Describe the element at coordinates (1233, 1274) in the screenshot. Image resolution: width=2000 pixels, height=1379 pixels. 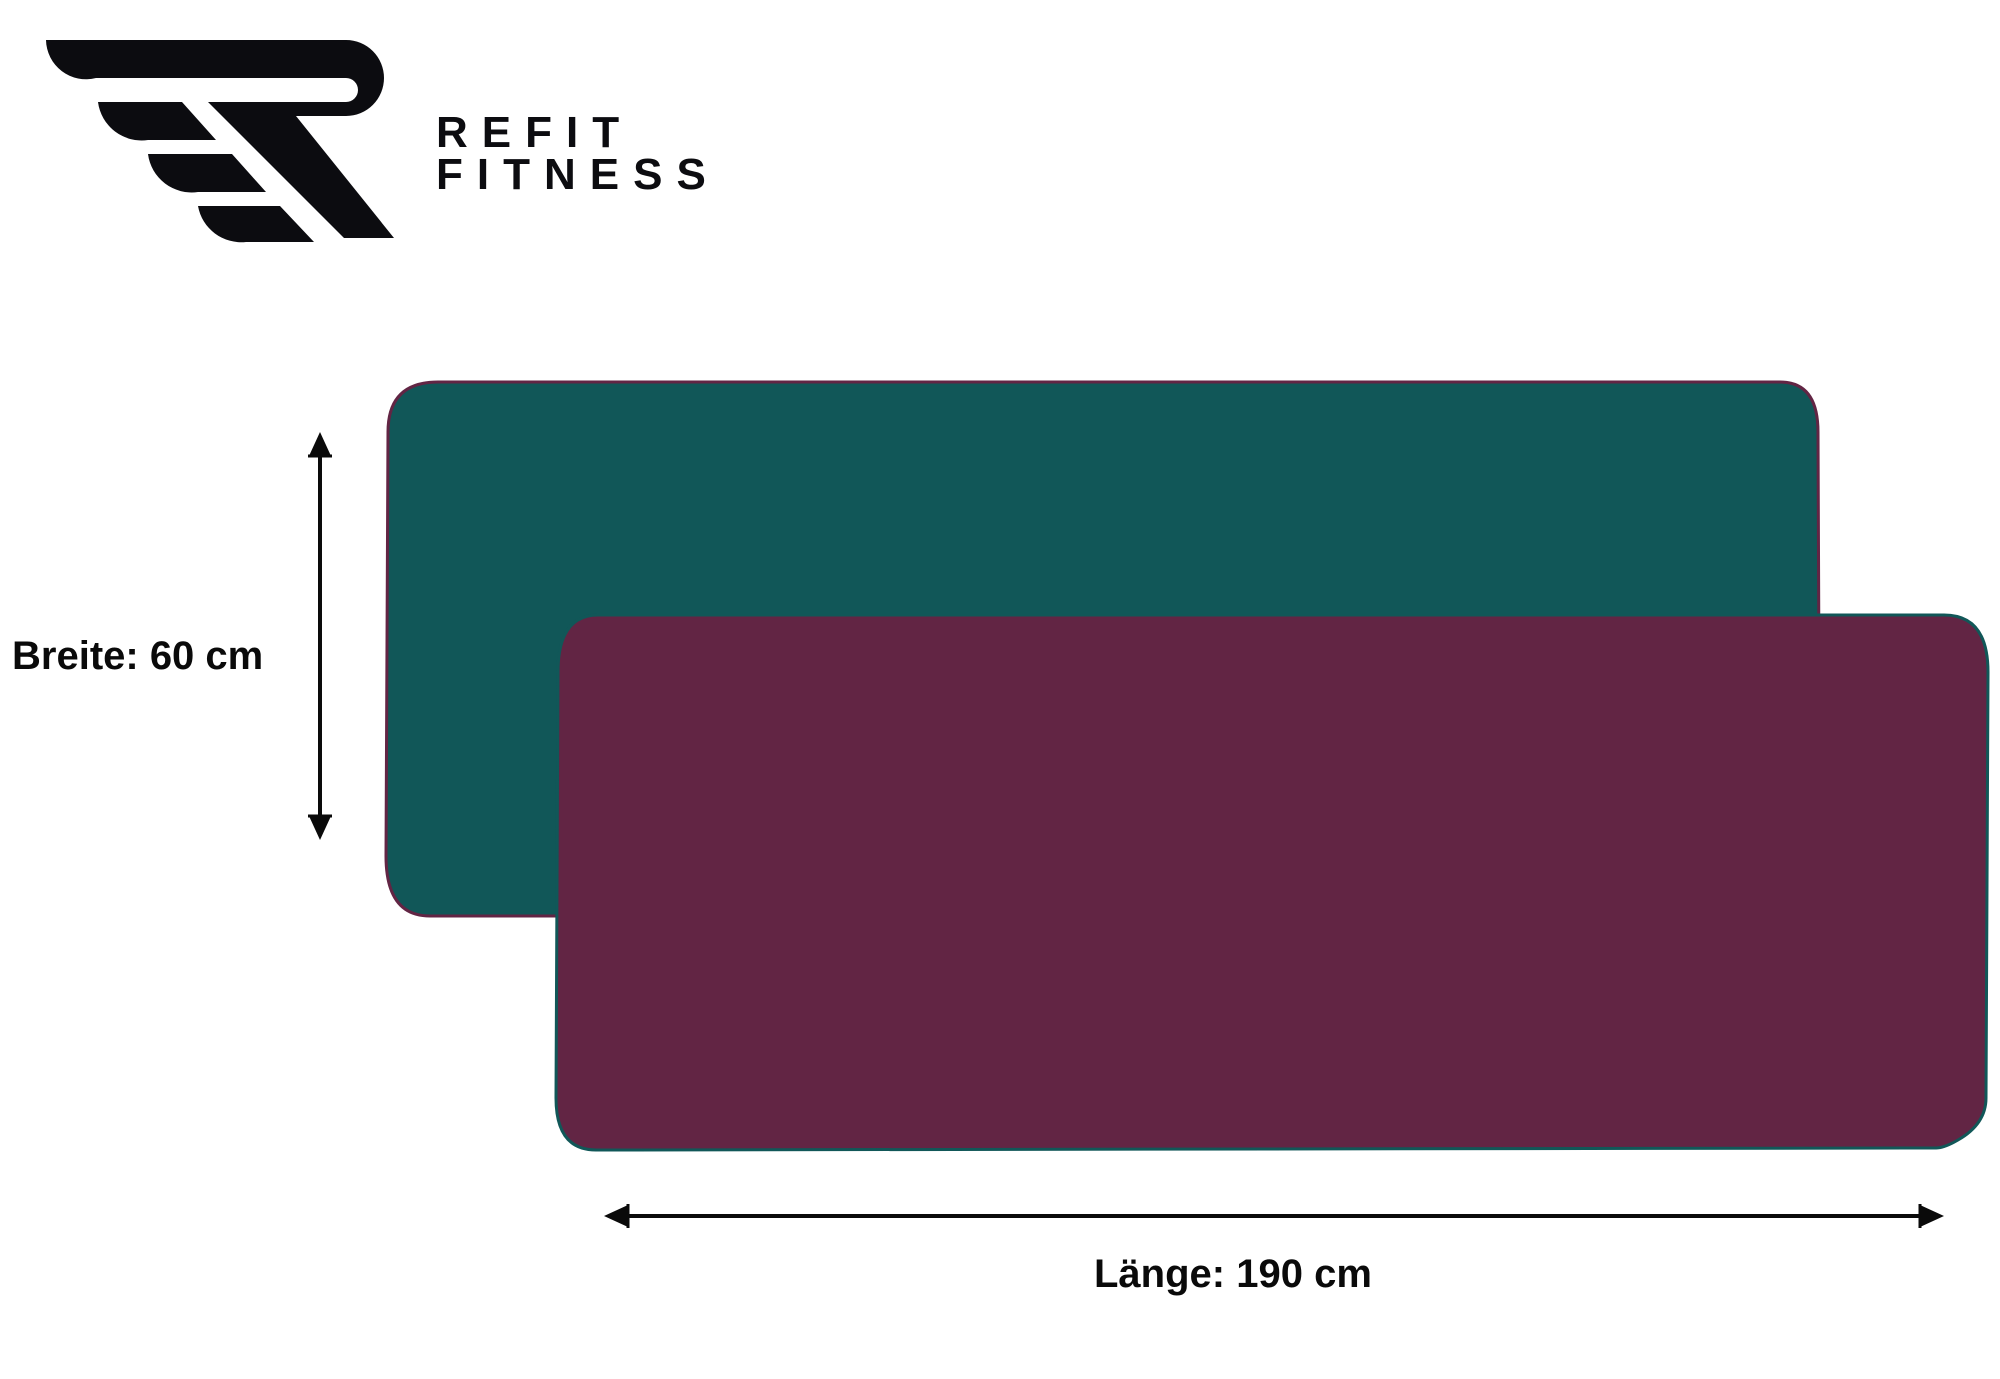
I see `length-label: Länge: 190 cm` at that location.